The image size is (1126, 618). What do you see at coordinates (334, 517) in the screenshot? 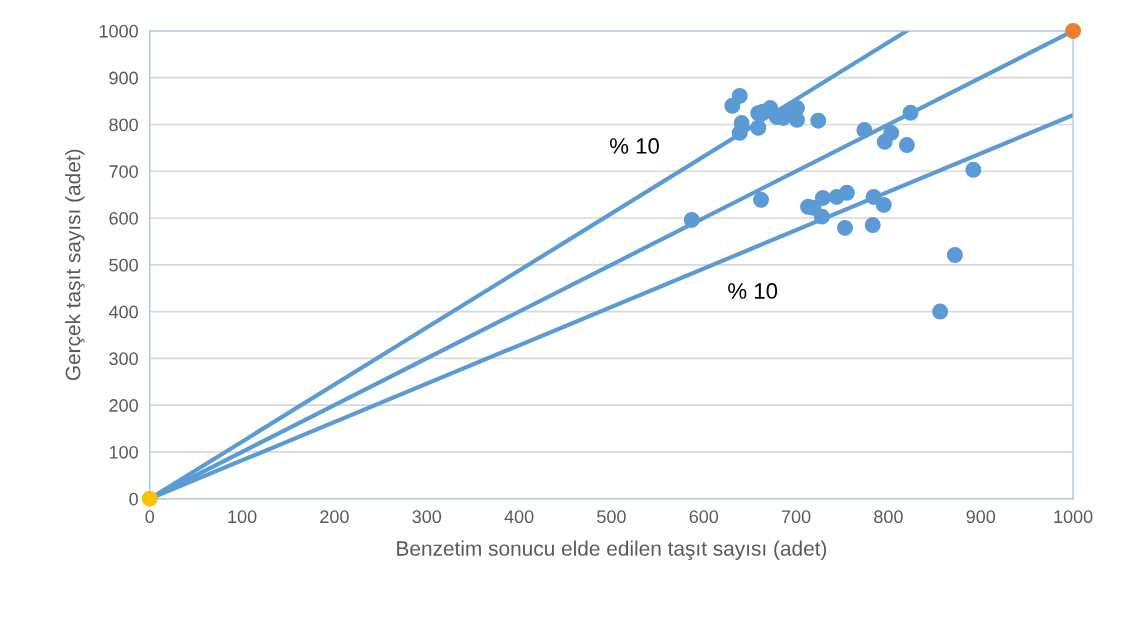
I see `x-tick-label: 200` at bounding box center [334, 517].